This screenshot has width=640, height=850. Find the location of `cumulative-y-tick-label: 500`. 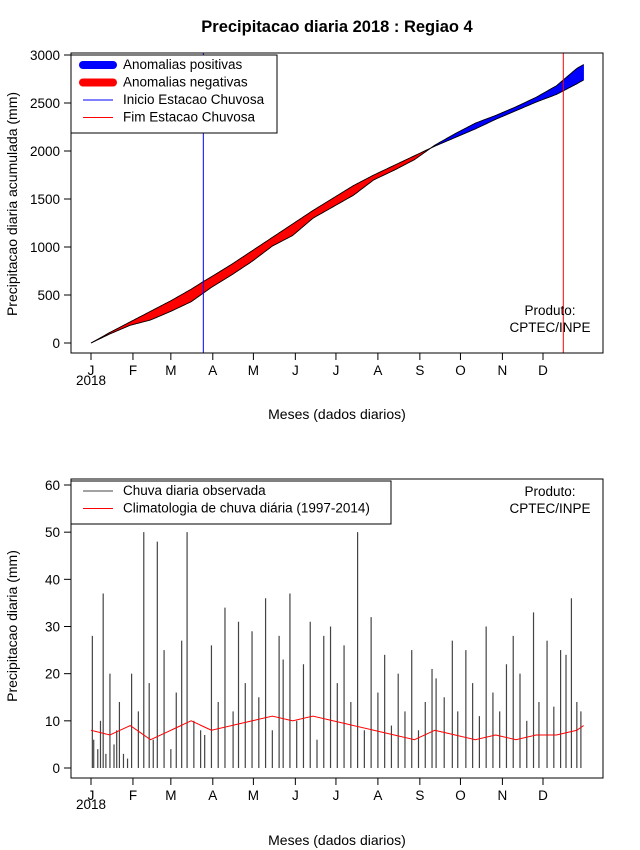

cumulative-y-tick-label: 500 is located at coordinates (48, 295).